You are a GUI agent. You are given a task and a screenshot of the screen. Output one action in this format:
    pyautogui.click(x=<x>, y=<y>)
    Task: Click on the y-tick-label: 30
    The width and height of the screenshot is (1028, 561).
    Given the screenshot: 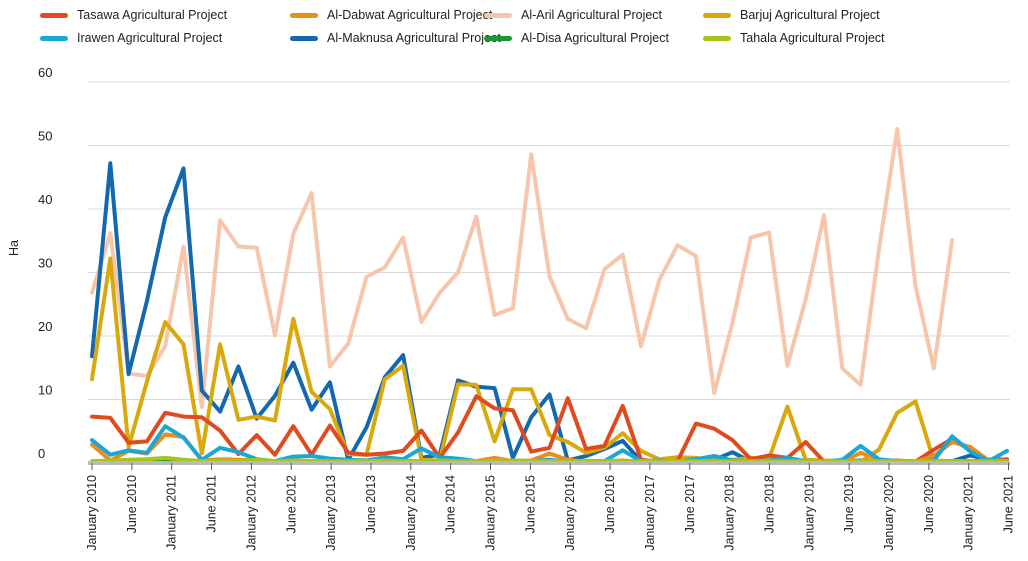 What is the action you would take?
    pyautogui.click(x=45, y=263)
    